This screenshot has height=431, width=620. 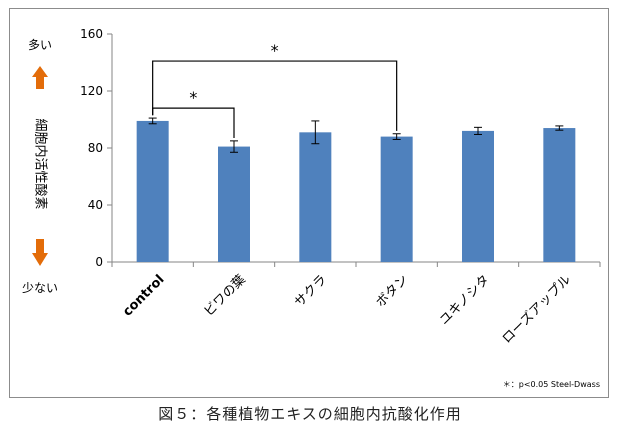 I want to click on y-bottom-label: 少ない, so click(x=40, y=288).